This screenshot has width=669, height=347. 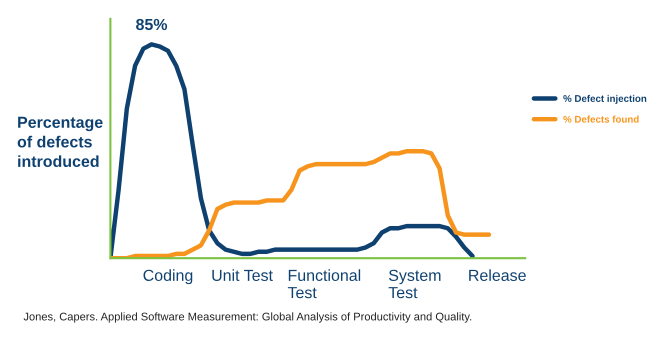 I want to click on x-tick-label: Release, so click(x=497, y=275).